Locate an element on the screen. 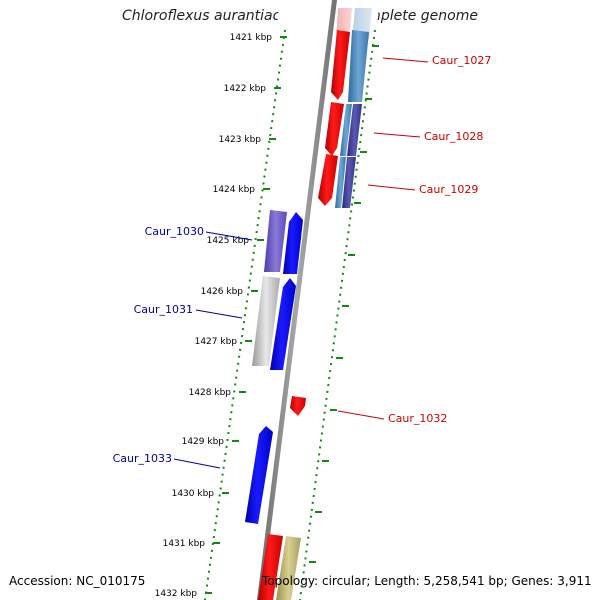  scale-label: 1421 kbp is located at coordinates (251, 38).